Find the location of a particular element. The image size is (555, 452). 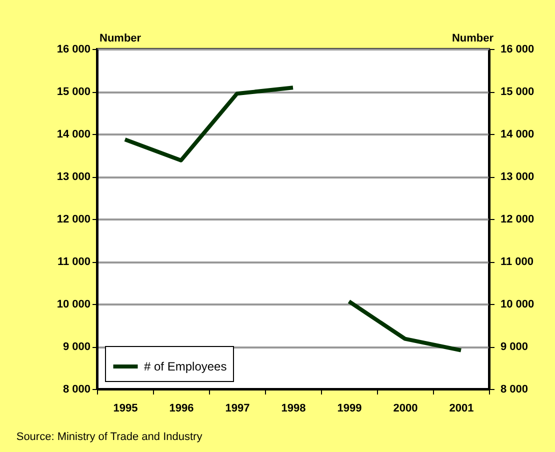

y2-tick-label: 14 000 is located at coordinates (517, 134).